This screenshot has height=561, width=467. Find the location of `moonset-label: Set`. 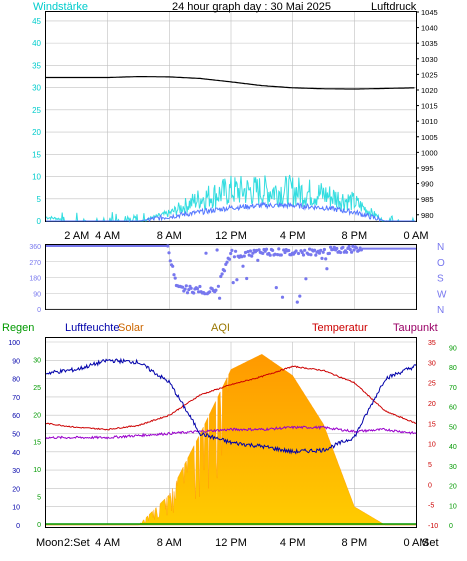

moonset-label: Set is located at coordinates (430, 543).